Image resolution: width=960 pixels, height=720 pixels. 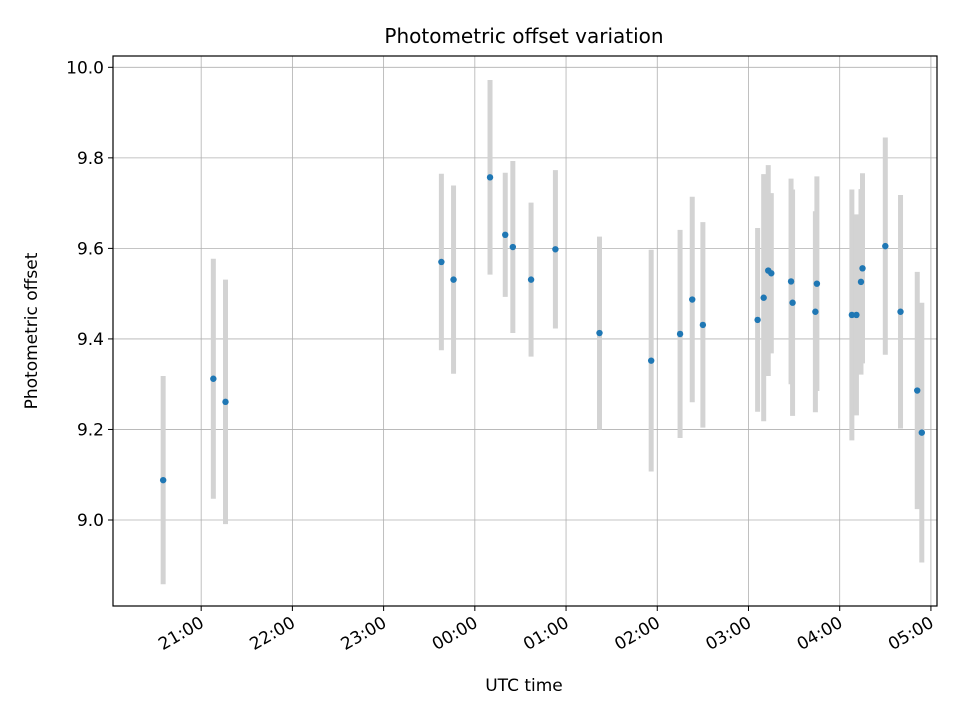 What do you see at coordinates (90, 521) in the screenshot?
I see `y-tick-label: 9.0` at bounding box center [90, 521].